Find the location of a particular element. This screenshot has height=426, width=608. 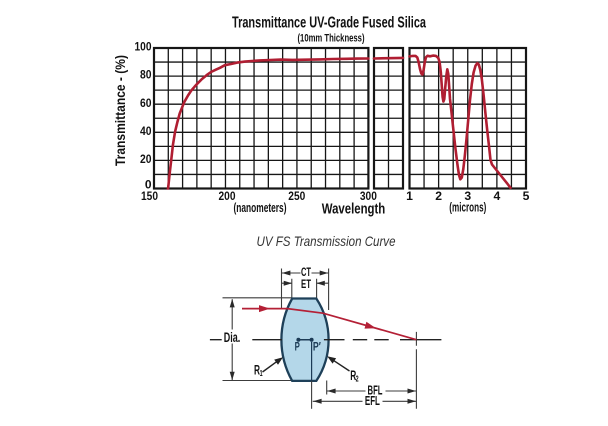

svg-text: 200 is located at coordinates (227, 196).